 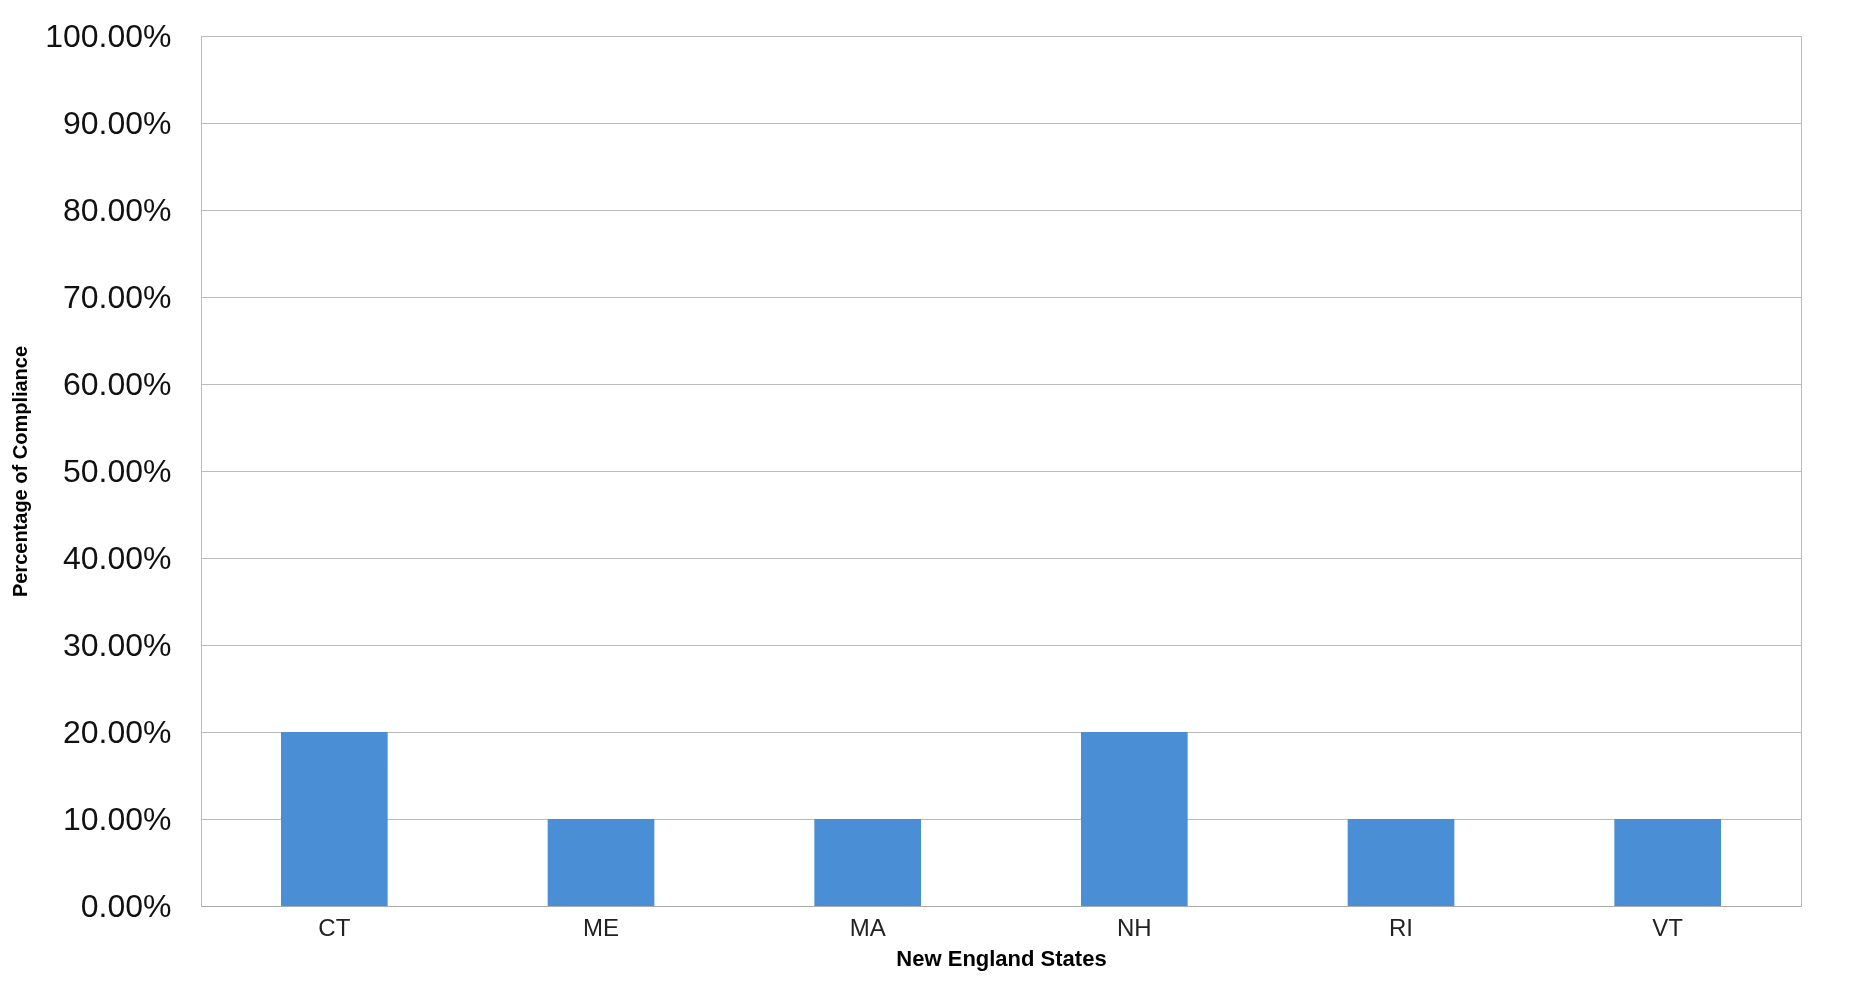 I want to click on y-tick-label: 40.00%, so click(x=117, y=557).